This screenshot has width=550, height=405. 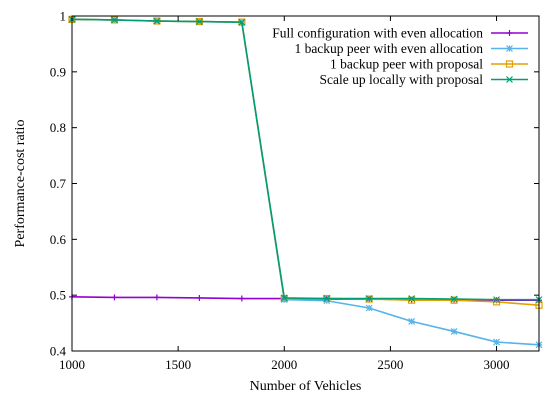 What do you see at coordinates (388, 48) in the screenshot?
I see `legend-label: 1 backup peer with even allocation` at bounding box center [388, 48].